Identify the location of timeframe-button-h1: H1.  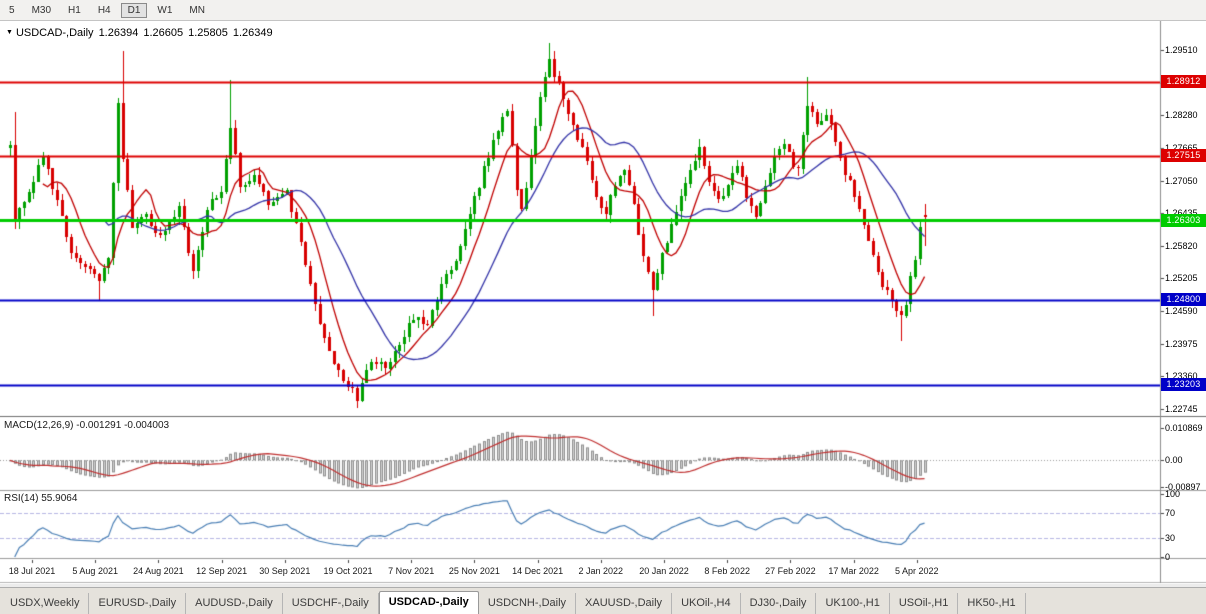
(74, 10).